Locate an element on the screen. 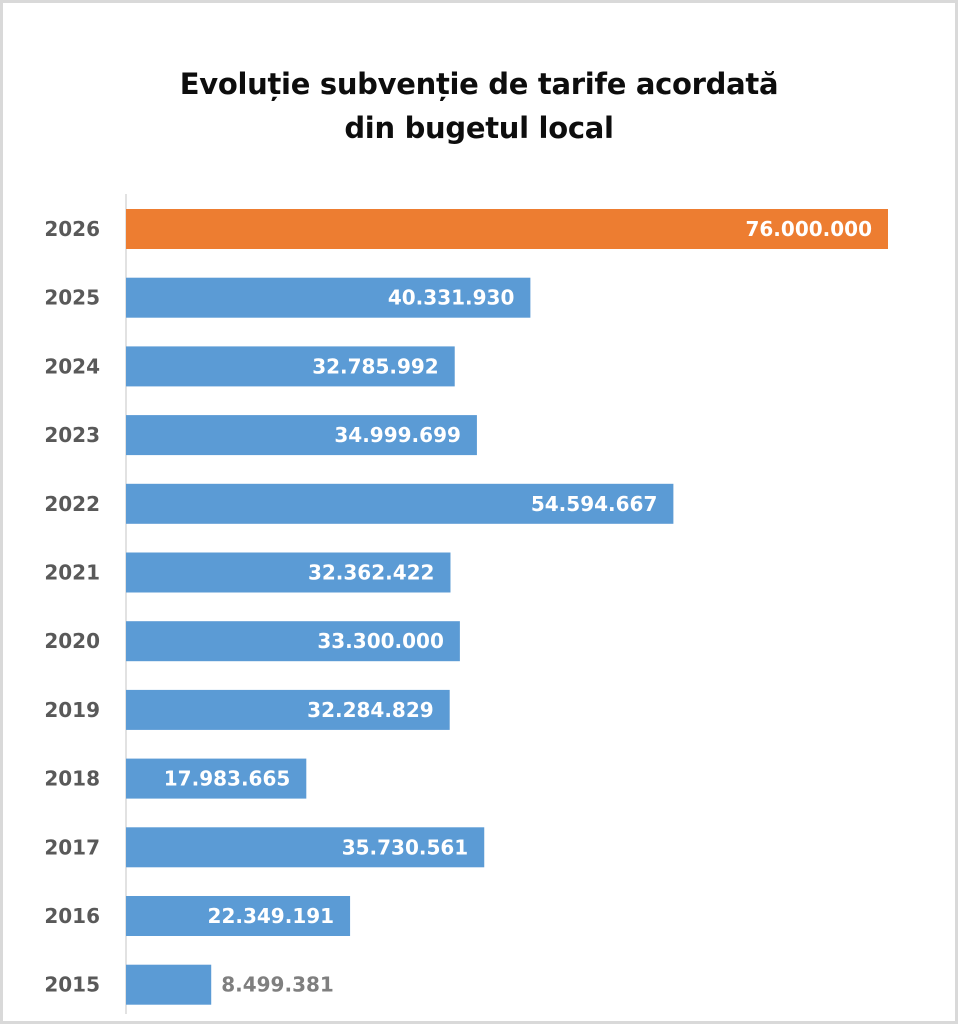 The height and width of the screenshot is (1024, 958). bar-2020 is located at coordinates (293, 641).